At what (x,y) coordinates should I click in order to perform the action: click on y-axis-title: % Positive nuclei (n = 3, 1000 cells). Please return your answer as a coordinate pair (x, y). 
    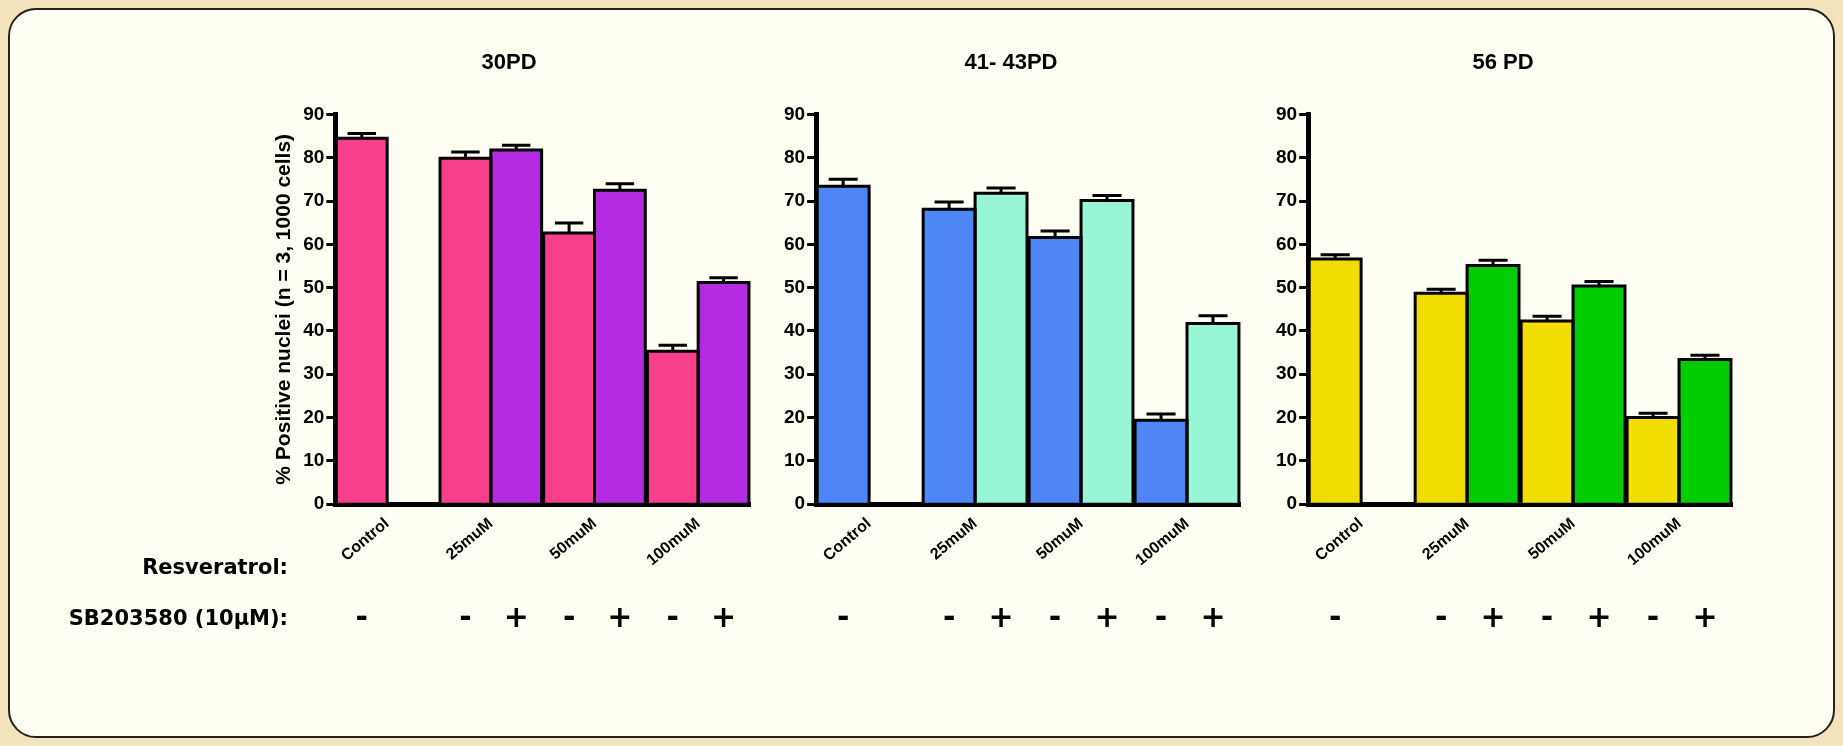
    Looking at the image, I should click on (283, 309).